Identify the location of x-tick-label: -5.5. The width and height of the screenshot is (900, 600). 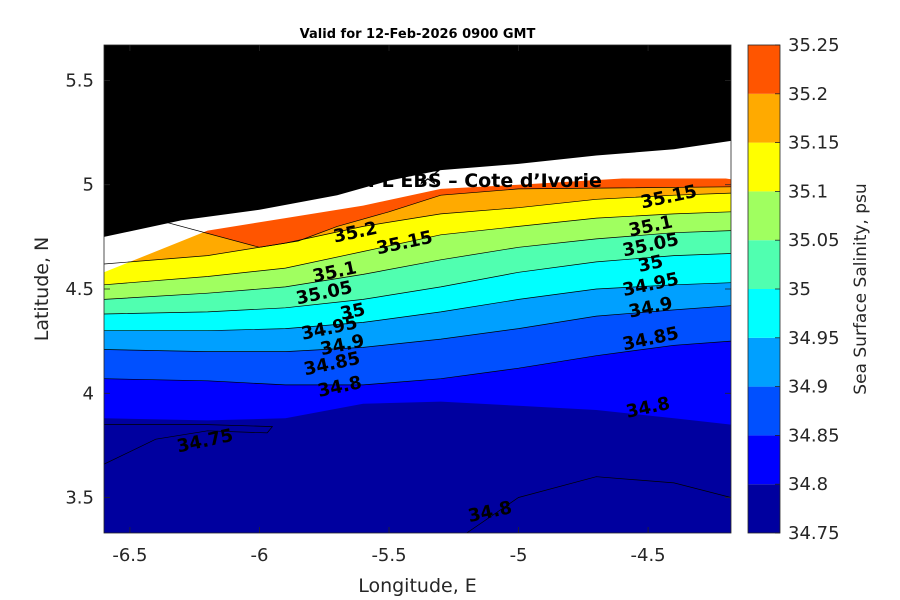
(388, 555).